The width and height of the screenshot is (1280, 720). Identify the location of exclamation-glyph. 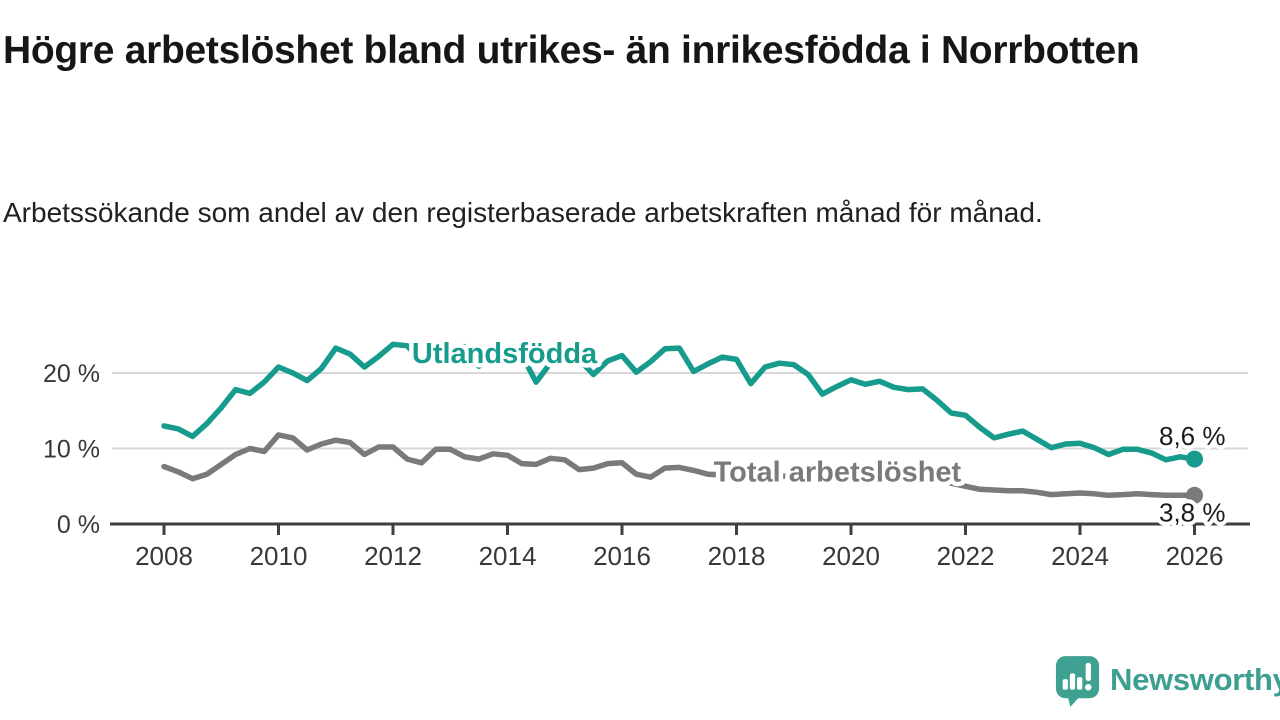
(1088, 676).